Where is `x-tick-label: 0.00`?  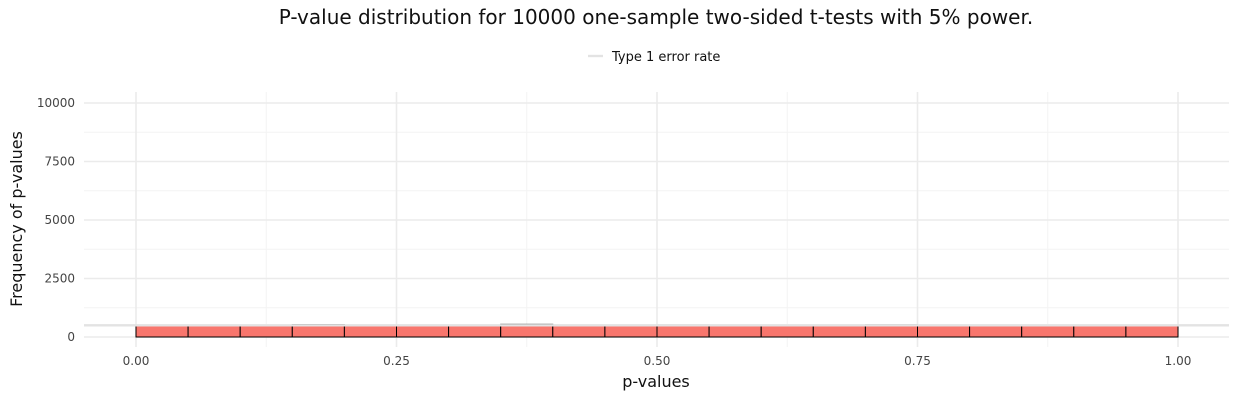 x-tick-label: 0.00 is located at coordinates (136, 361).